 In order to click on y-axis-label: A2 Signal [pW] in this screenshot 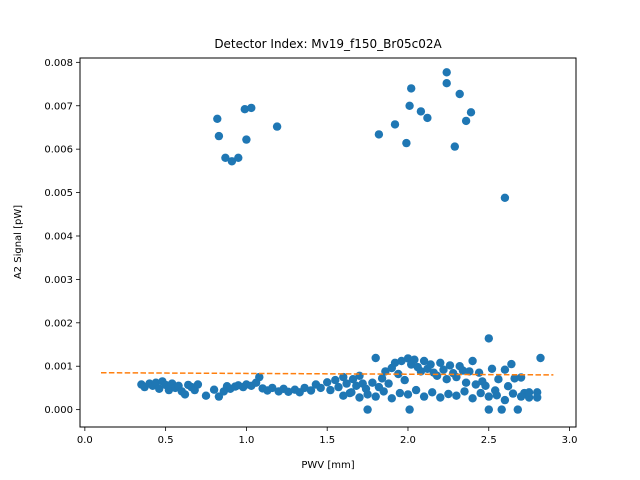, I will do `click(18, 242)`.